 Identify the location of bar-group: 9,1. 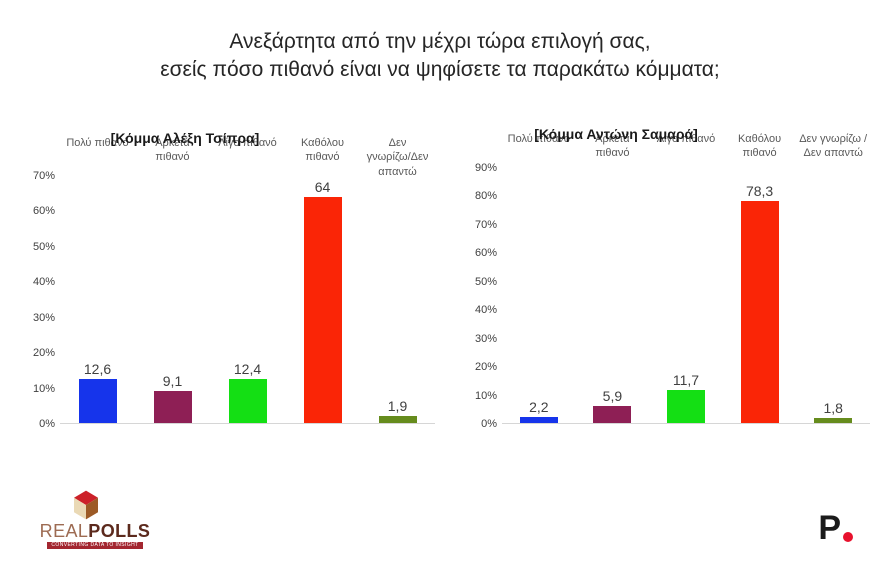
(172, 299).